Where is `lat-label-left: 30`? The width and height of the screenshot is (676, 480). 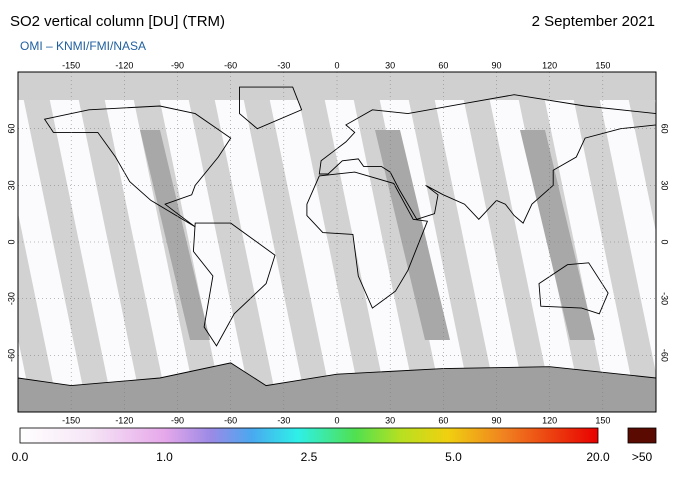
lat-label-left: 30 is located at coordinates (11, 185).